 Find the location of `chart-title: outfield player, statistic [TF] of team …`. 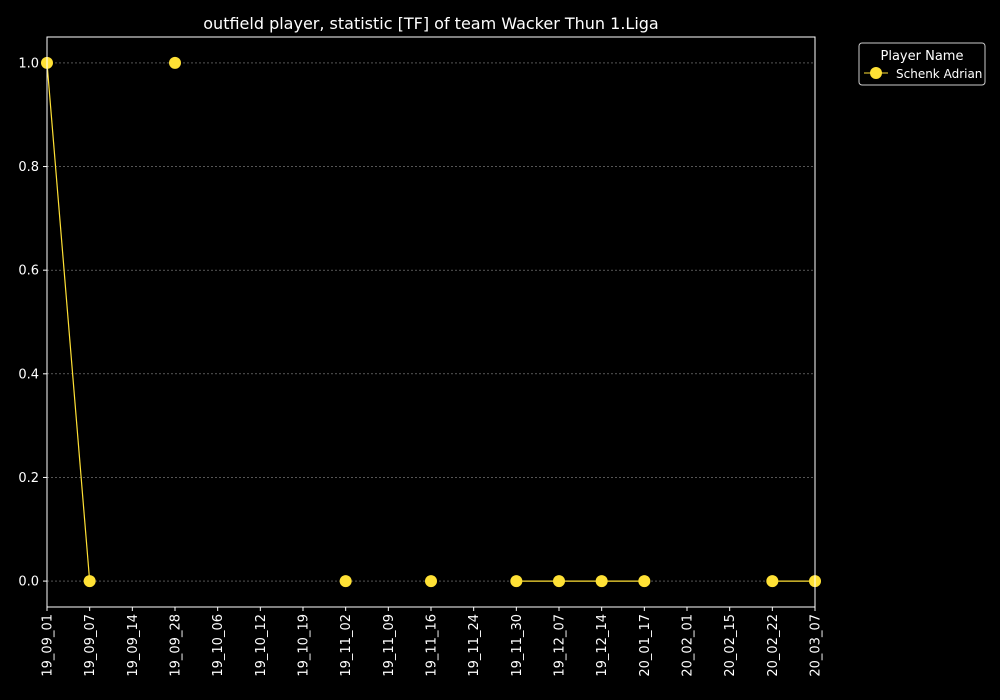

chart-title: outfield player, statistic [TF] of team … is located at coordinates (430, 23).